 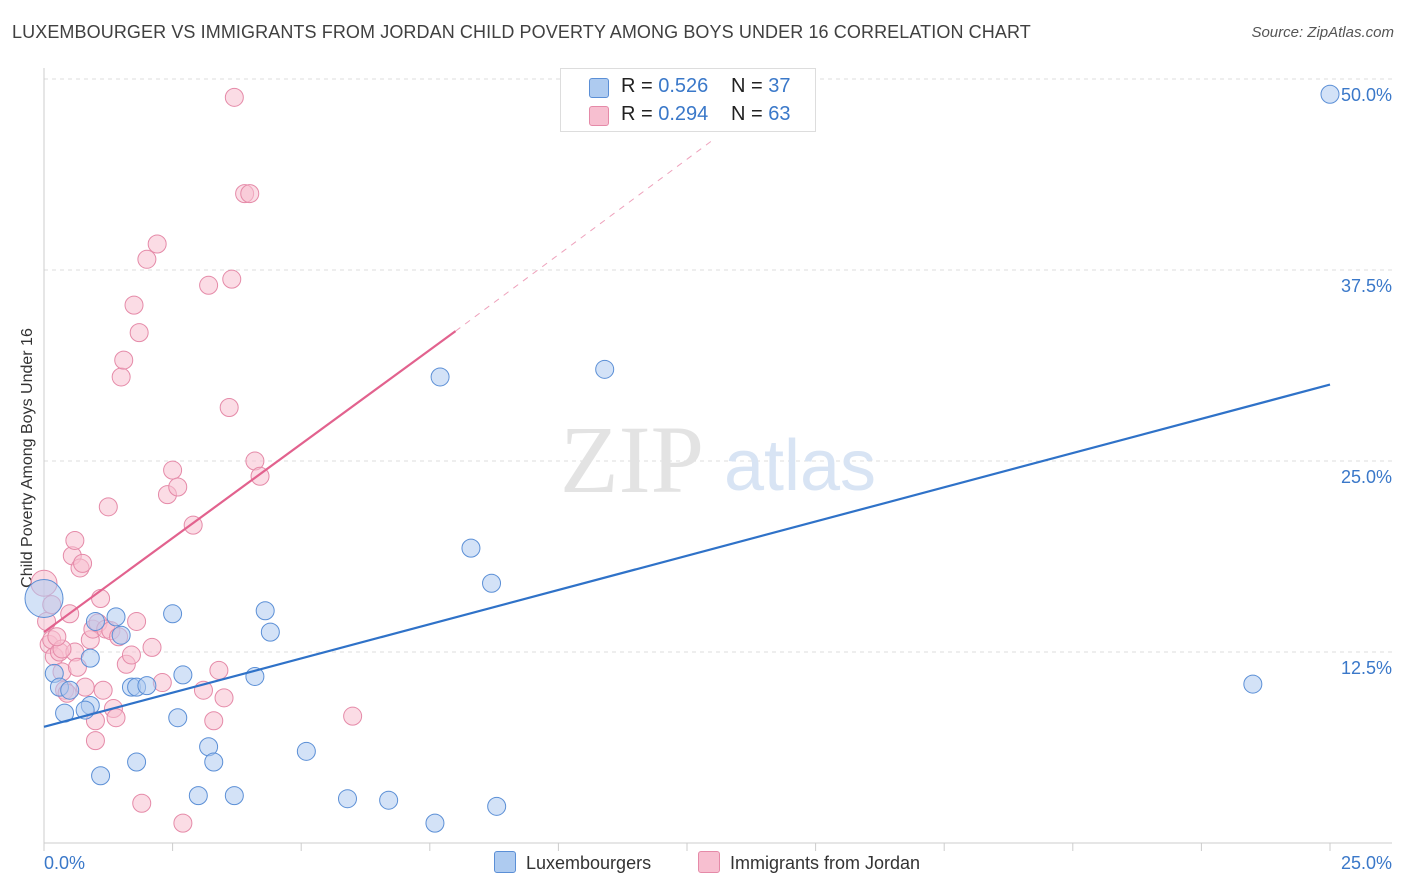 I want to click on legend-n: N = 63, so click(x=761, y=114).